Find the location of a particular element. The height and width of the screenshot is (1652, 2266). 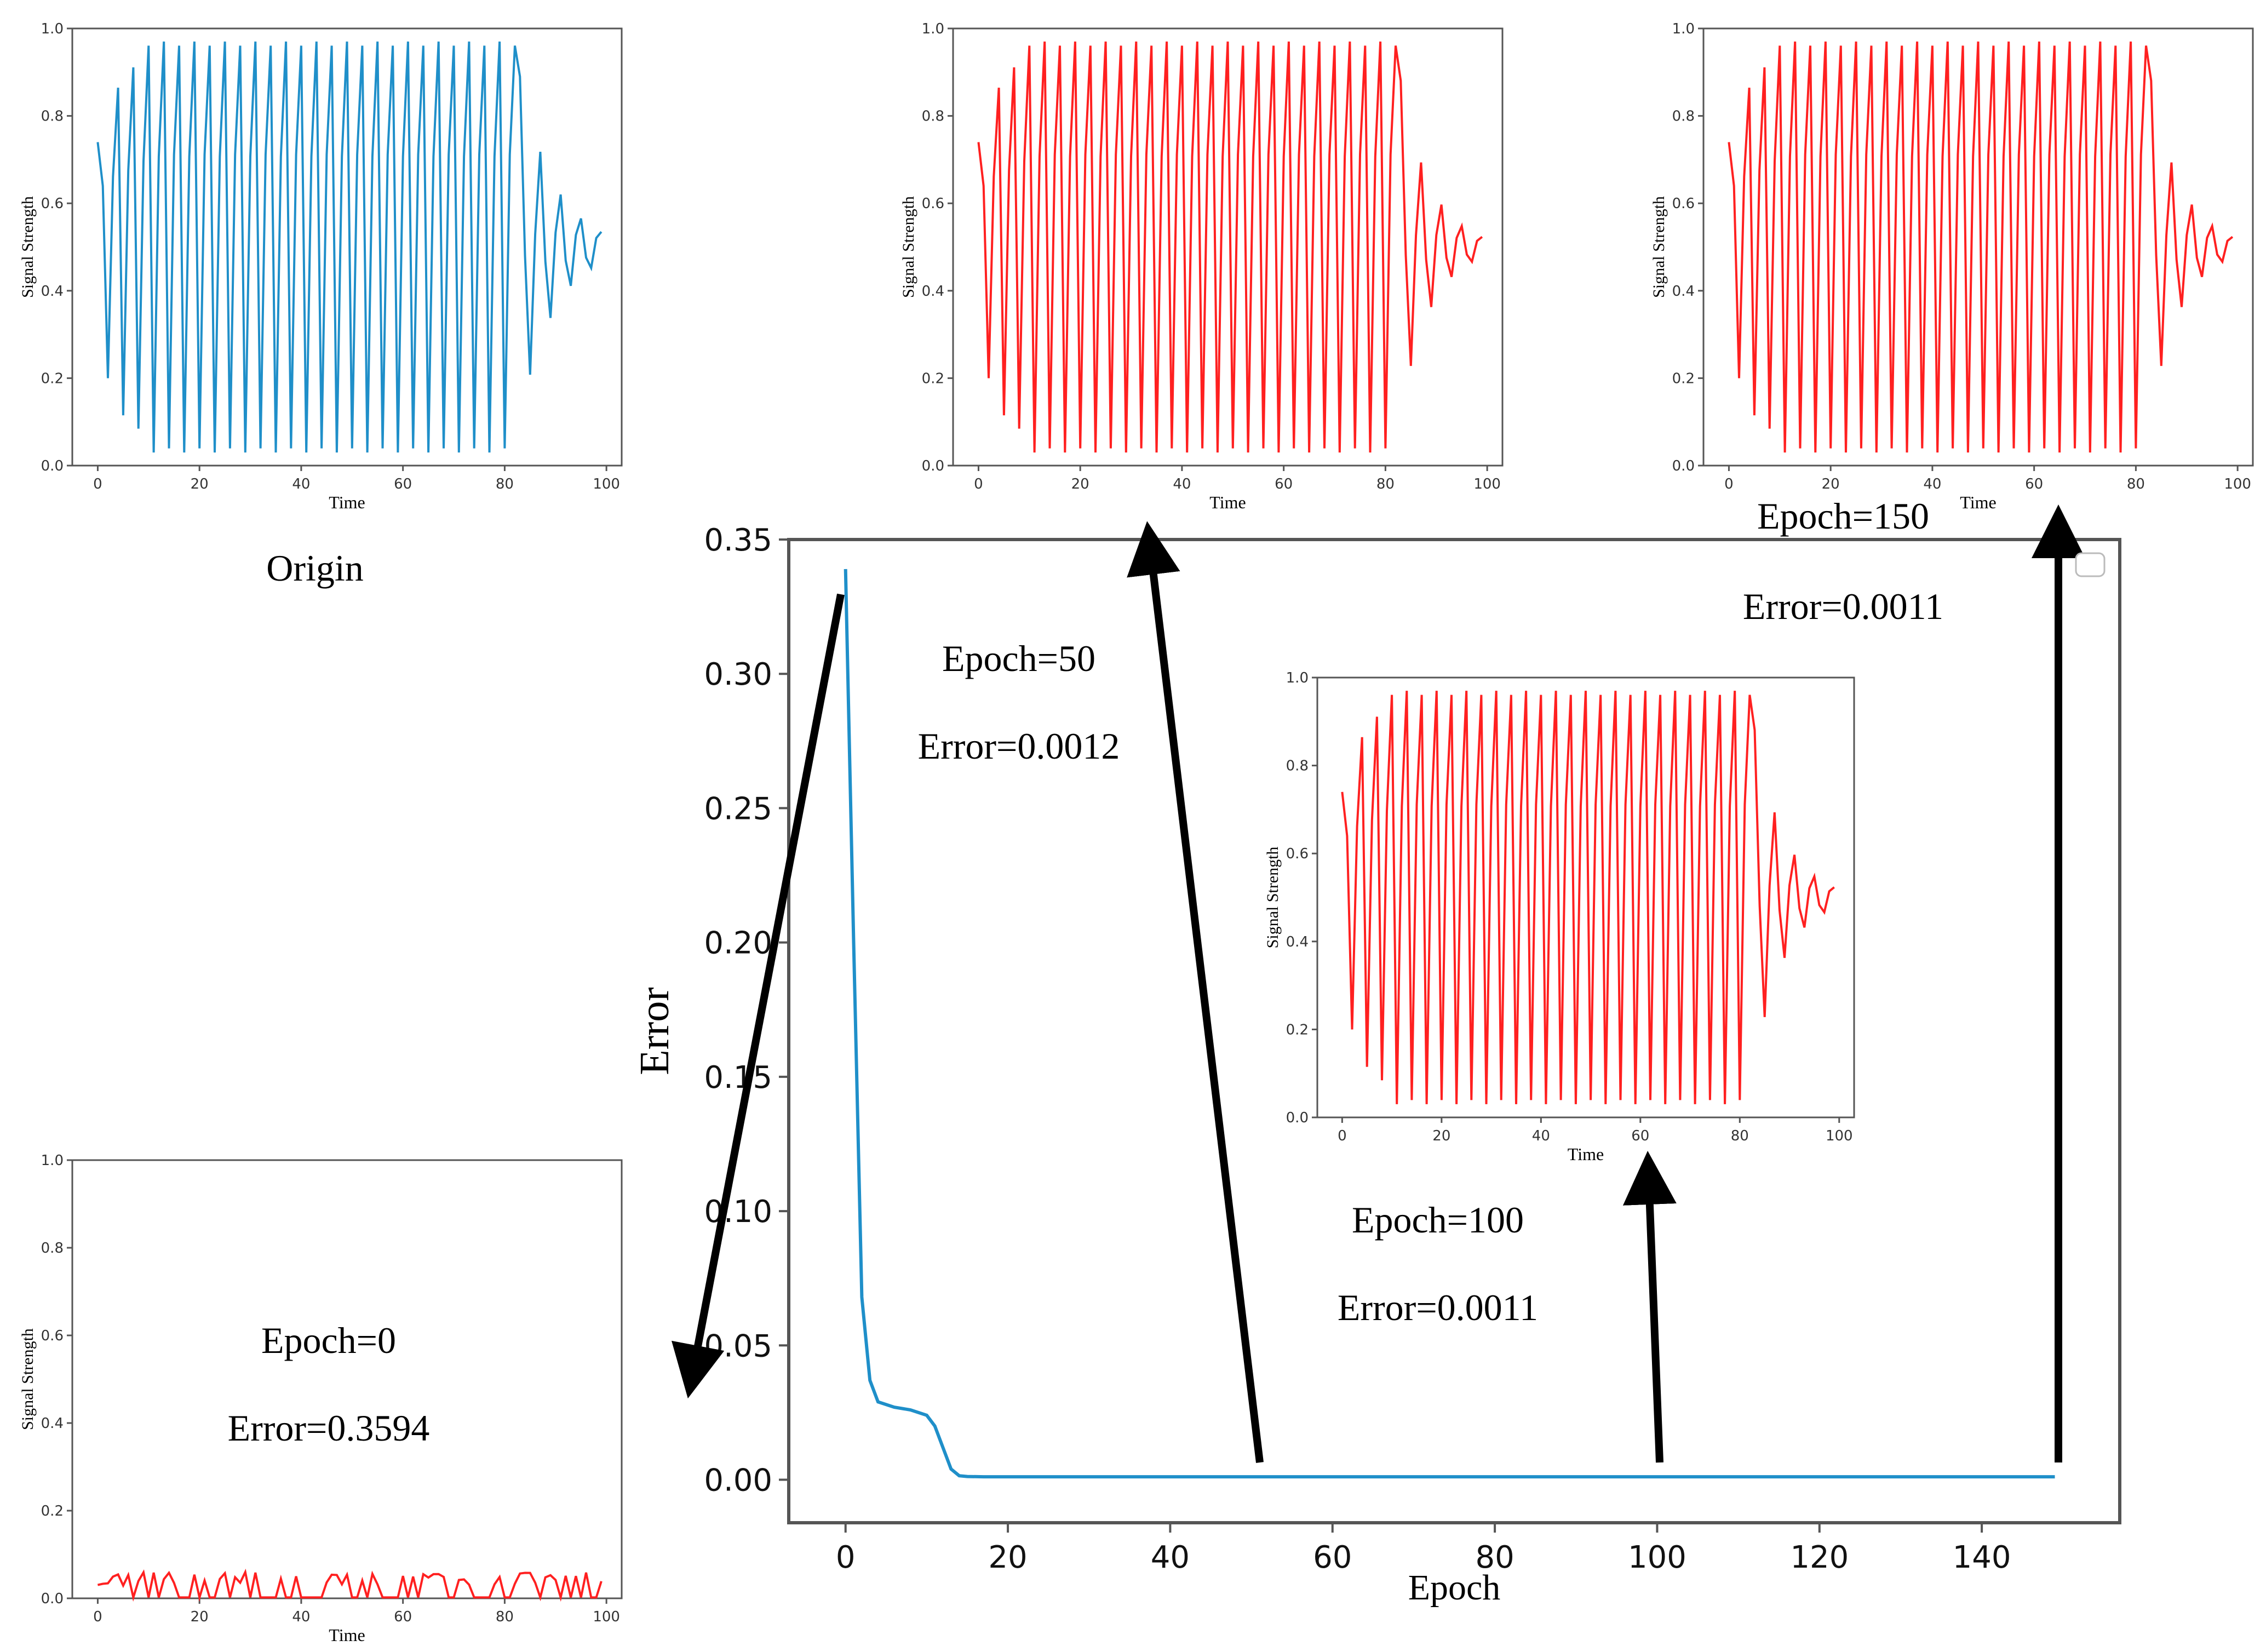

epoch0-ytick-label: 0.2 is located at coordinates (52, 1511).